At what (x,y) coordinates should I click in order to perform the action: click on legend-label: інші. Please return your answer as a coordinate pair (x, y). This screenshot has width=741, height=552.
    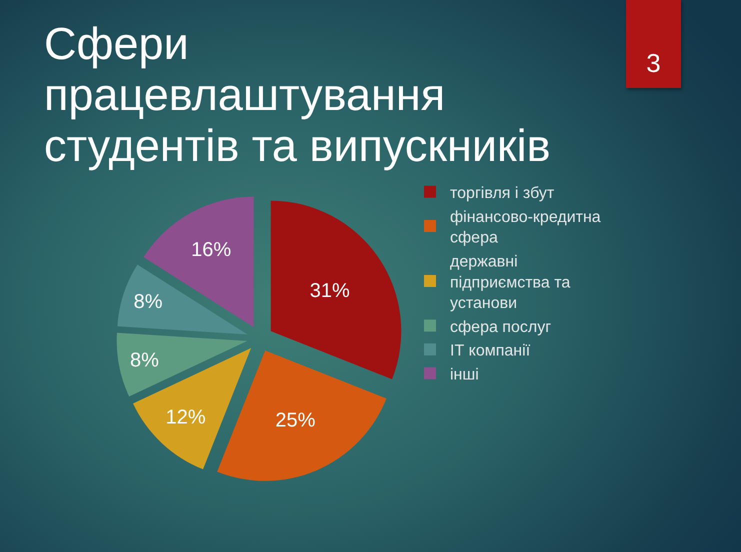
    Looking at the image, I should click on (464, 375).